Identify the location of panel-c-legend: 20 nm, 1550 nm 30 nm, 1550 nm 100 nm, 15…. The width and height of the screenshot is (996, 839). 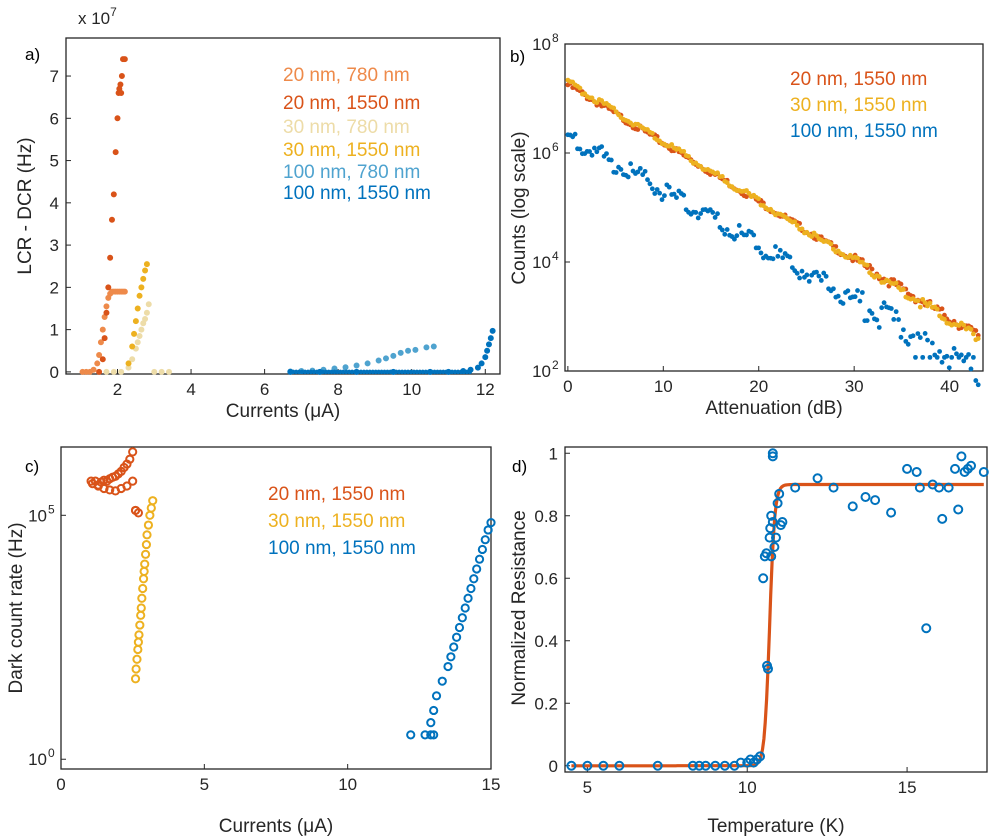
(342, 521).